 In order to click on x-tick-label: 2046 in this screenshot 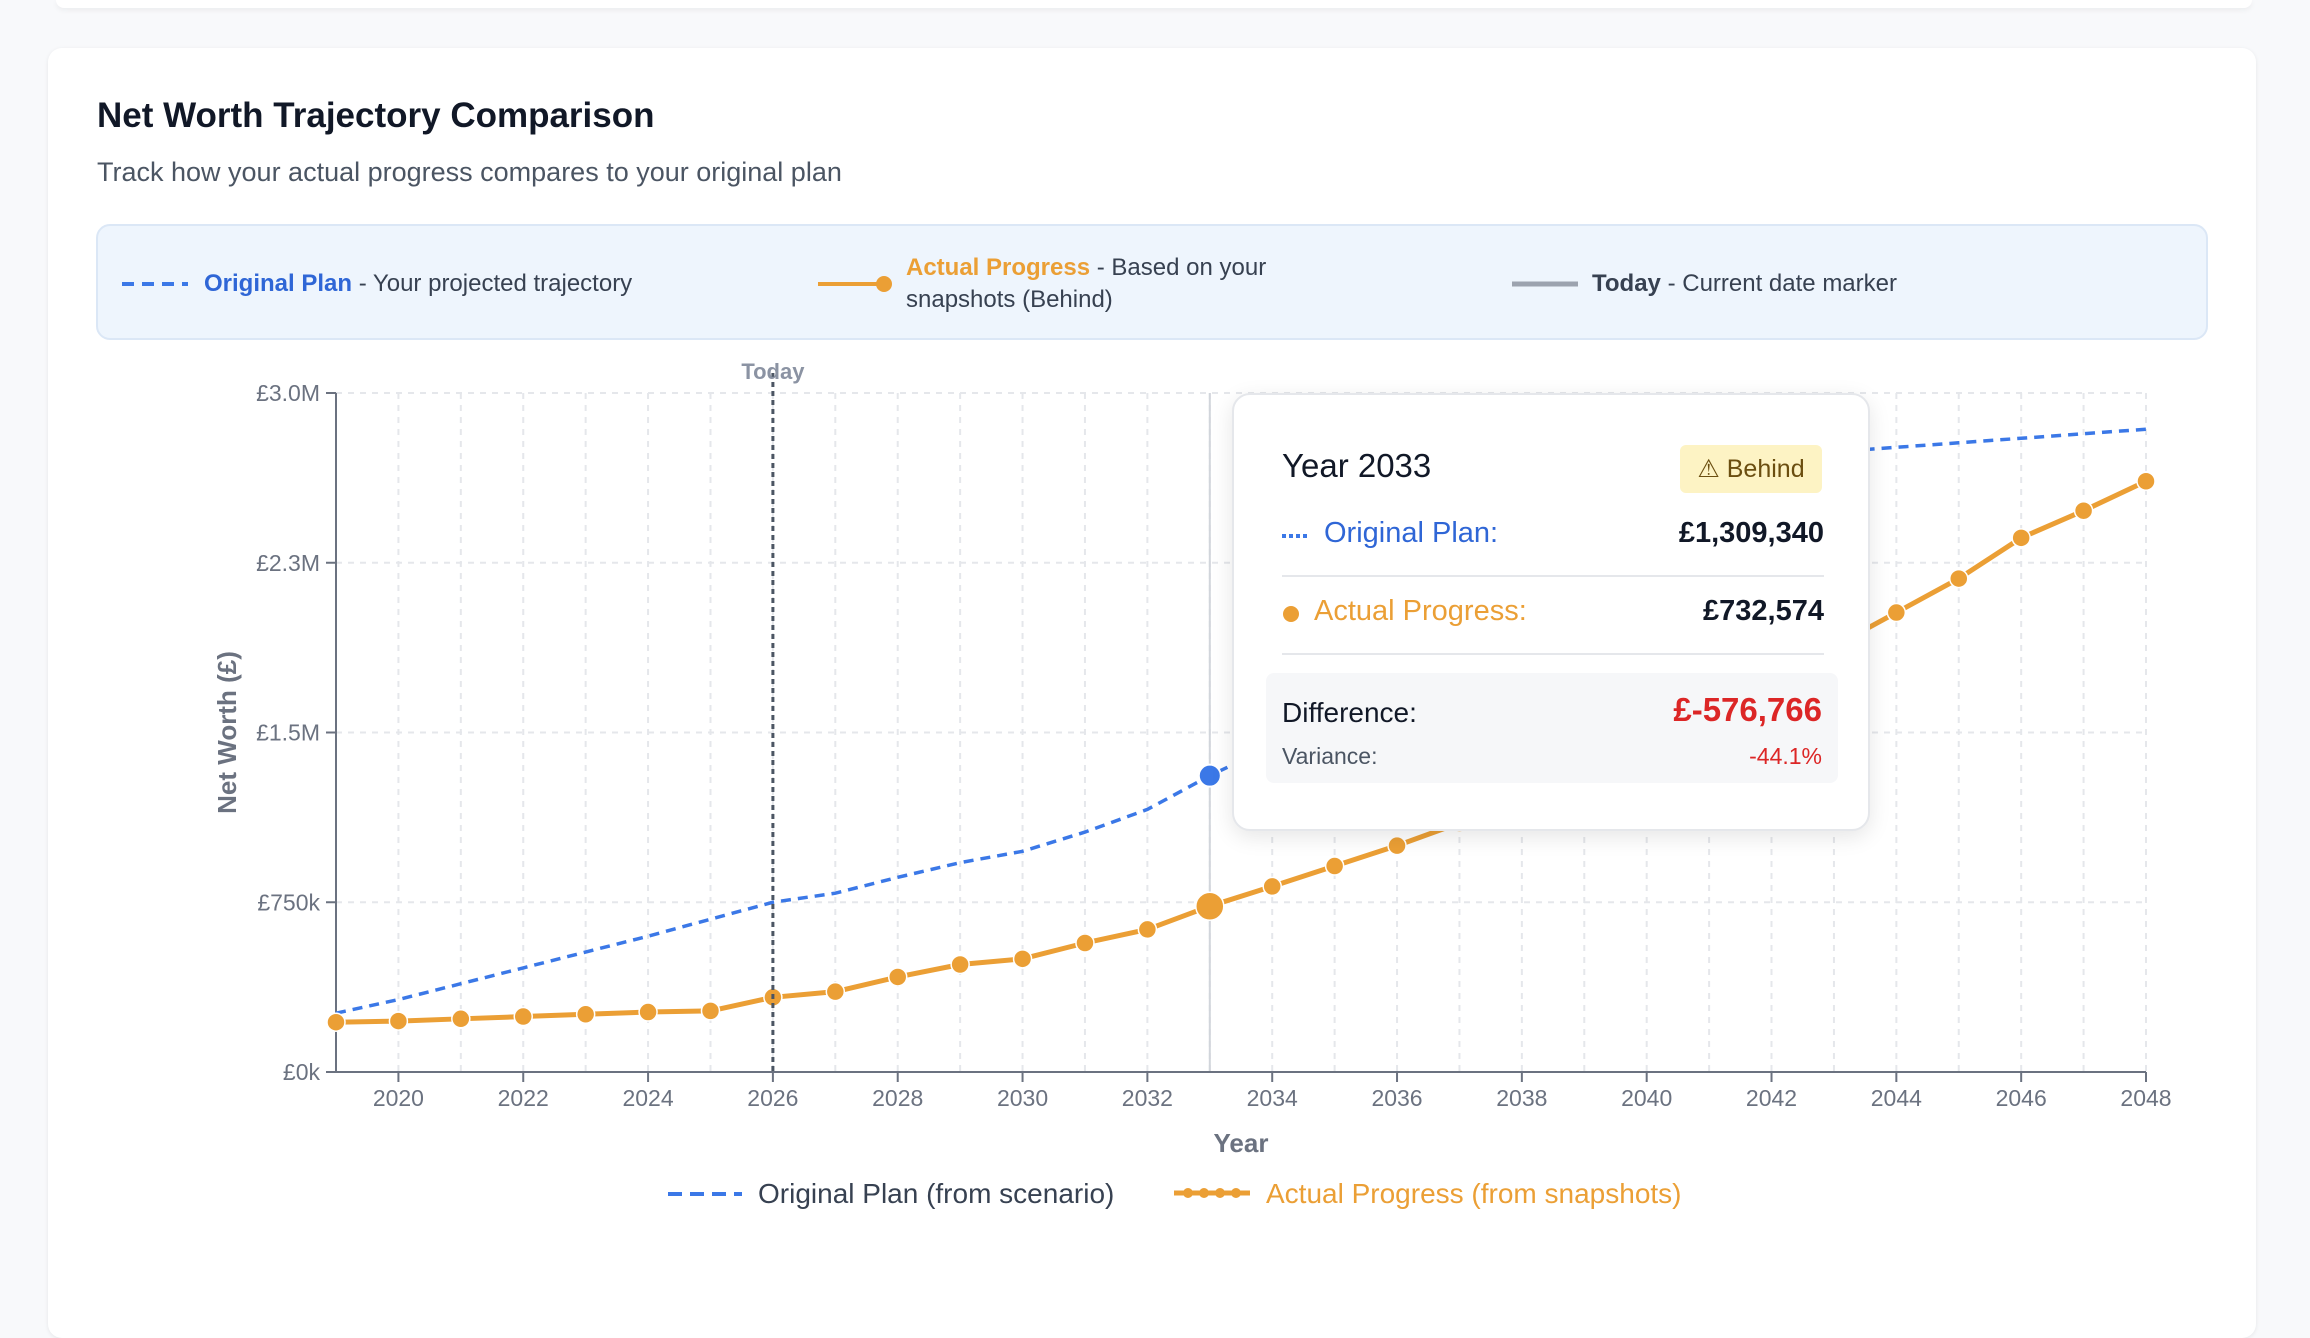, I will do `click(2021, 1098)`.